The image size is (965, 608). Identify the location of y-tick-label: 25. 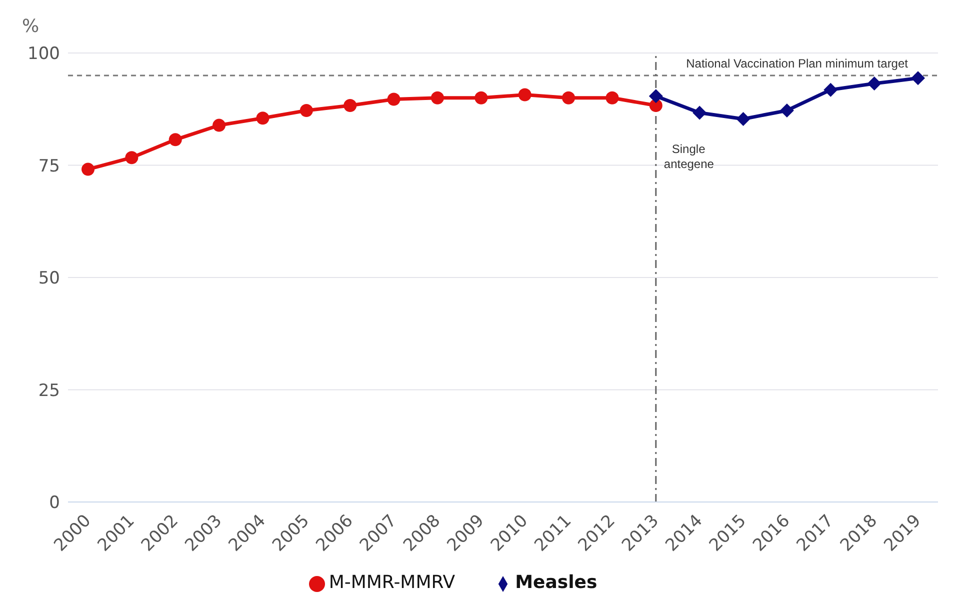
(49, 390).